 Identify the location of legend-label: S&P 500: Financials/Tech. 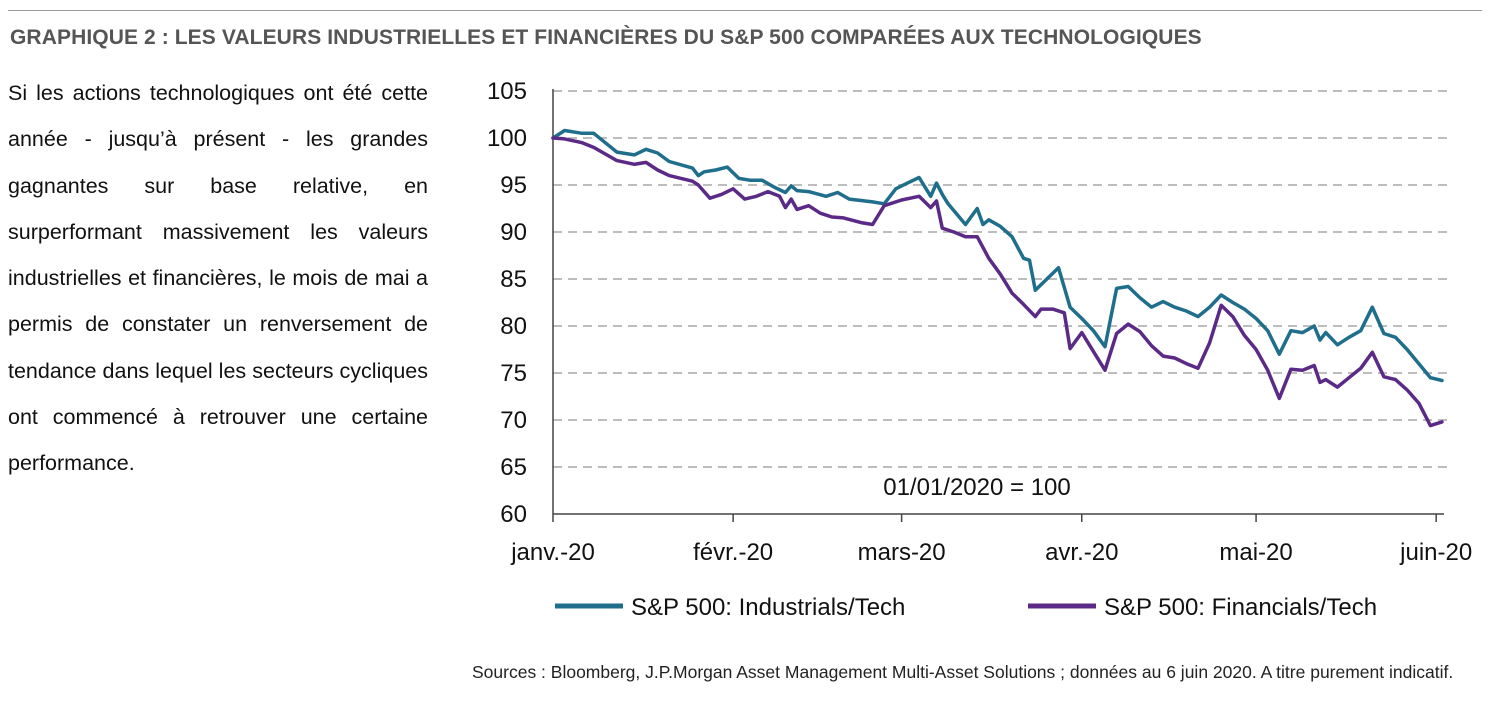
(1240, 607).